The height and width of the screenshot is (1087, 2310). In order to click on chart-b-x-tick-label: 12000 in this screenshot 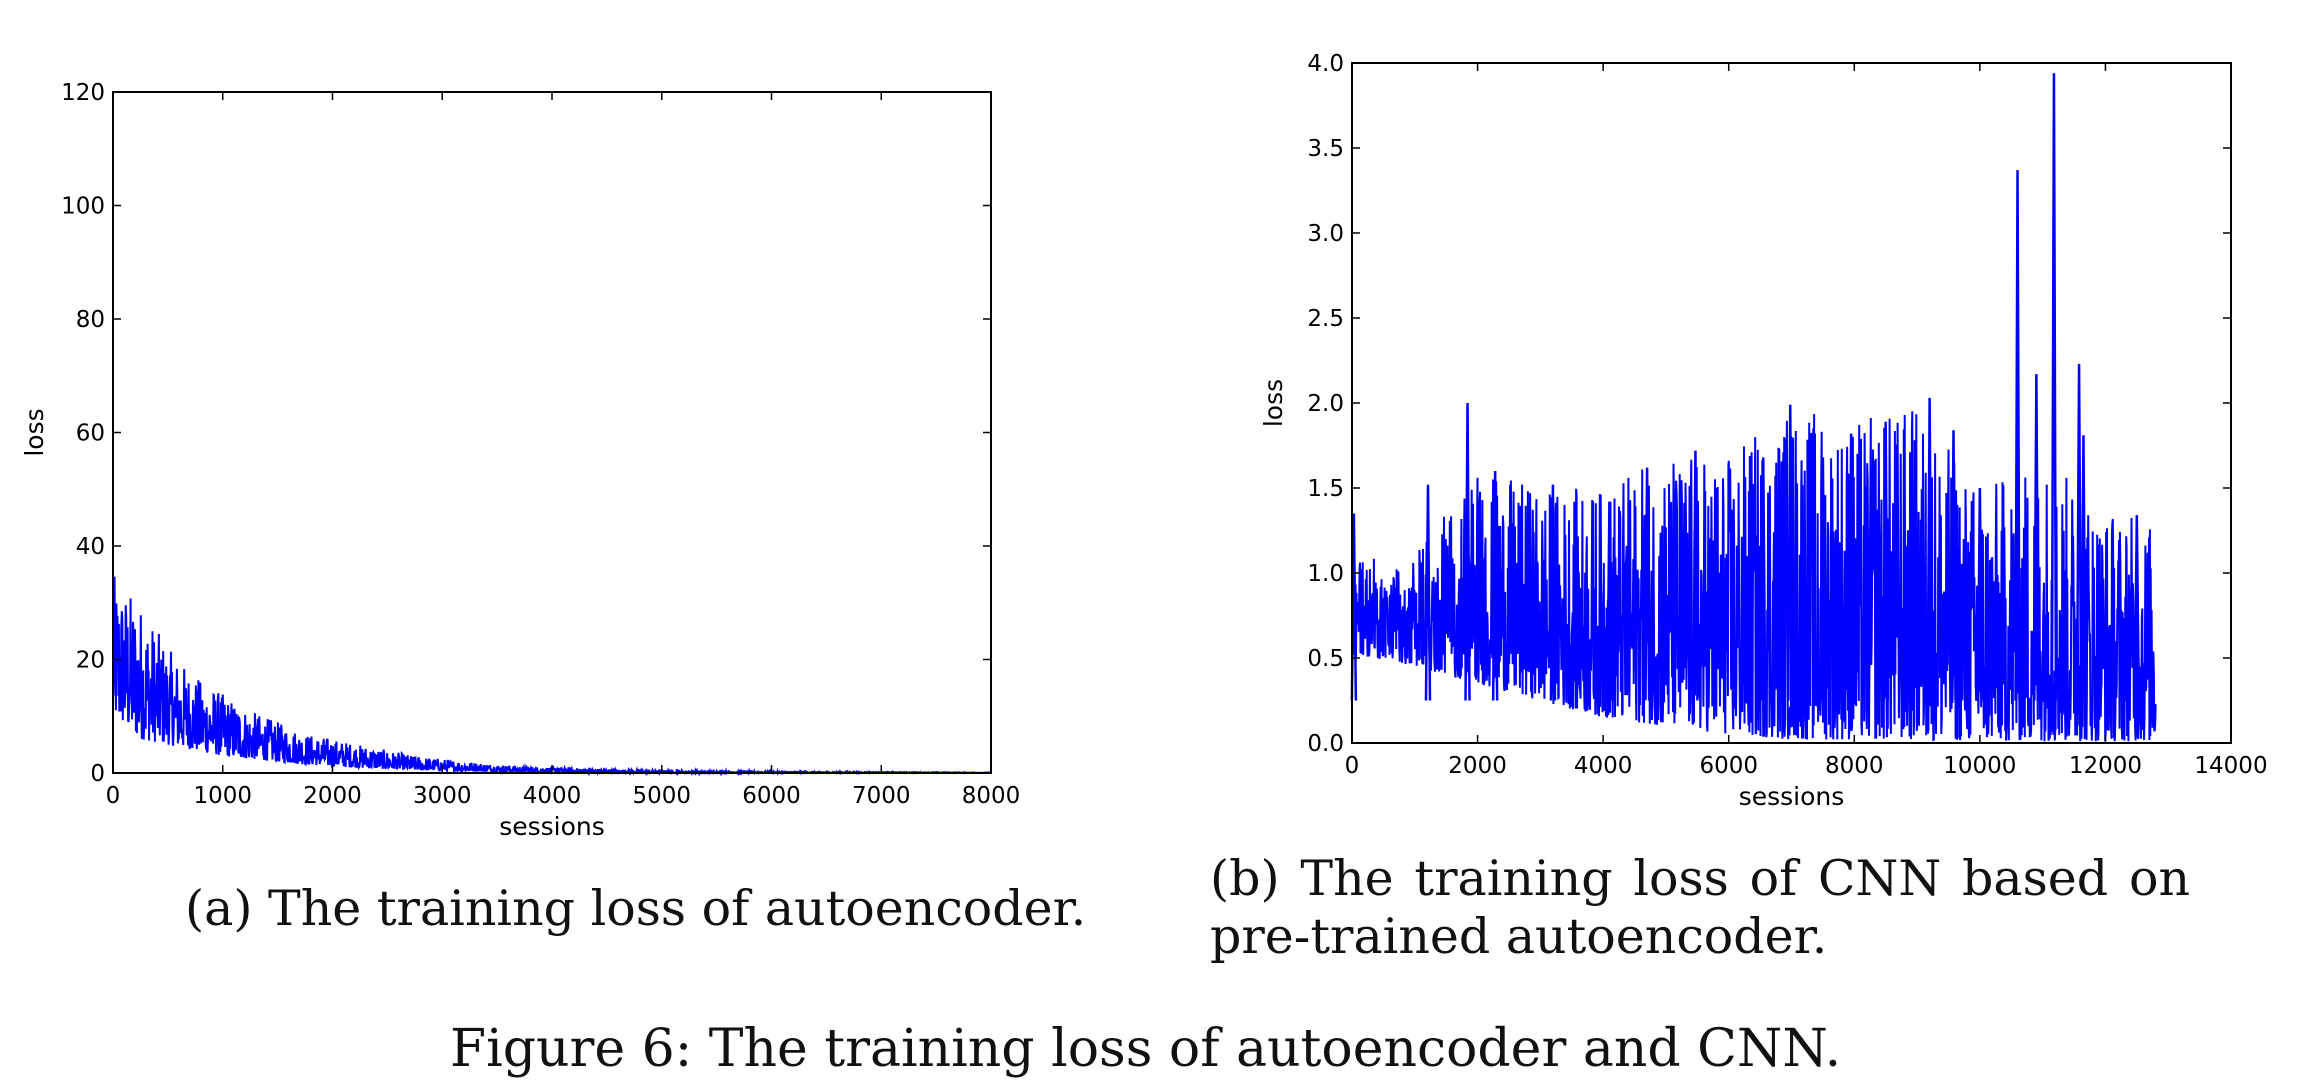, I will do `click(2105, 766)`.